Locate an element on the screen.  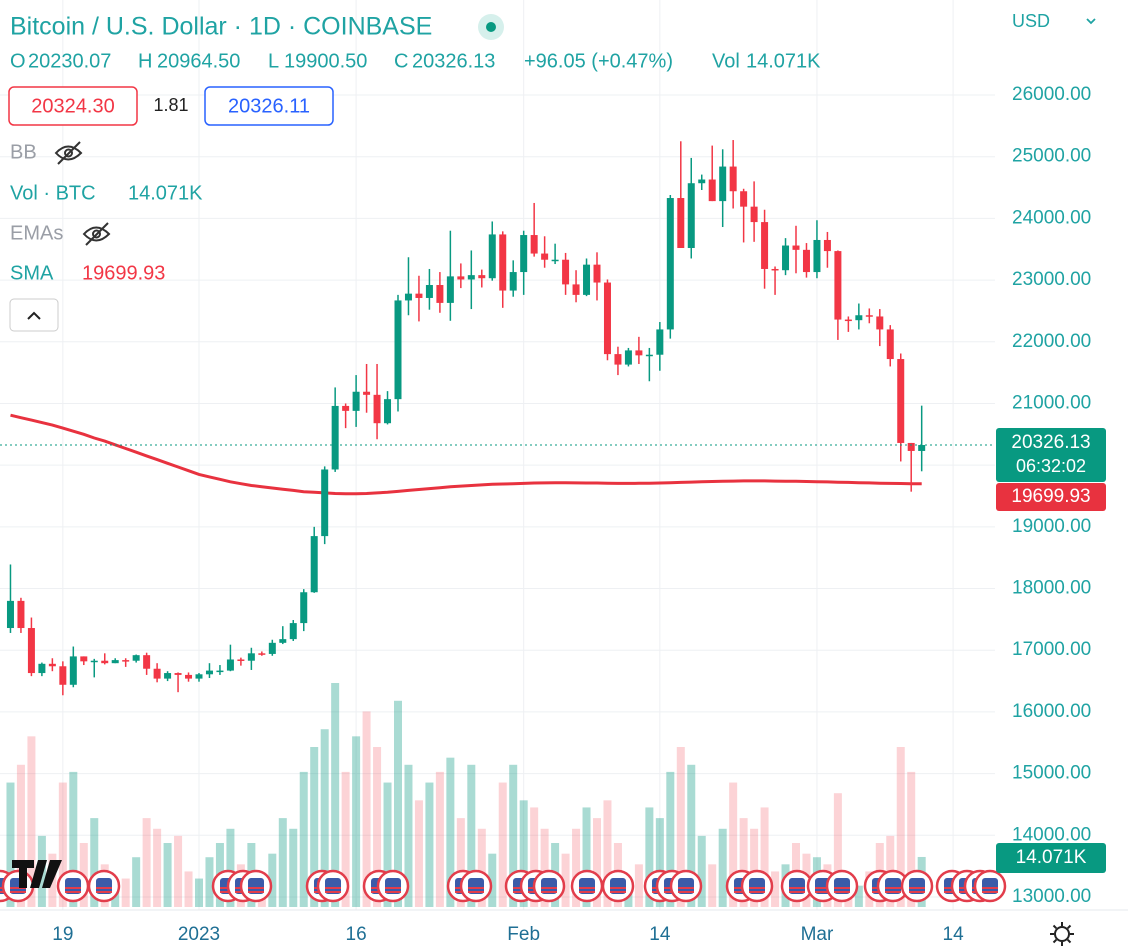
collapse-button is located at coordinates (34, 315).